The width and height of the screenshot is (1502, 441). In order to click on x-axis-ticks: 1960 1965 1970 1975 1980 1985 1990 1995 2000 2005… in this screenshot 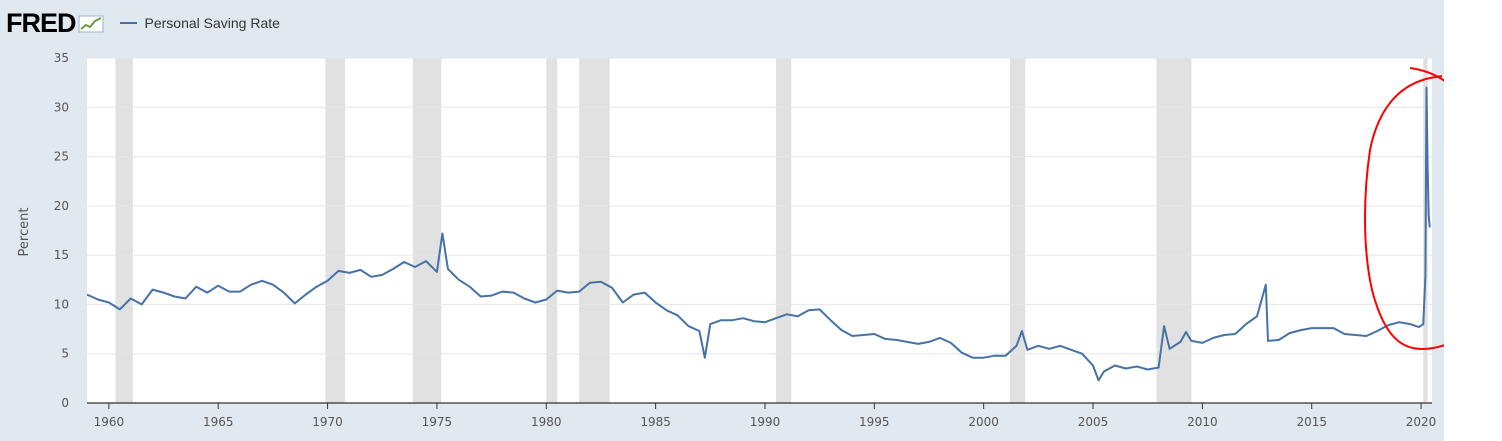, I will do `click(765, 416)`.